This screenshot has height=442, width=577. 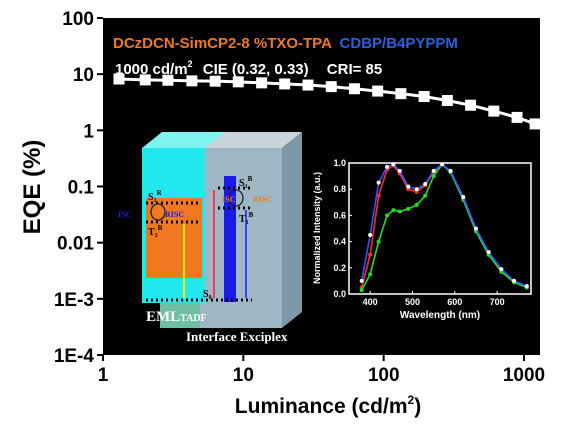 What do you see at coordinates (339, 215) in the screenshot?
I see `inset-y-tick-label: 0.6` at bounding box center [339, 215].